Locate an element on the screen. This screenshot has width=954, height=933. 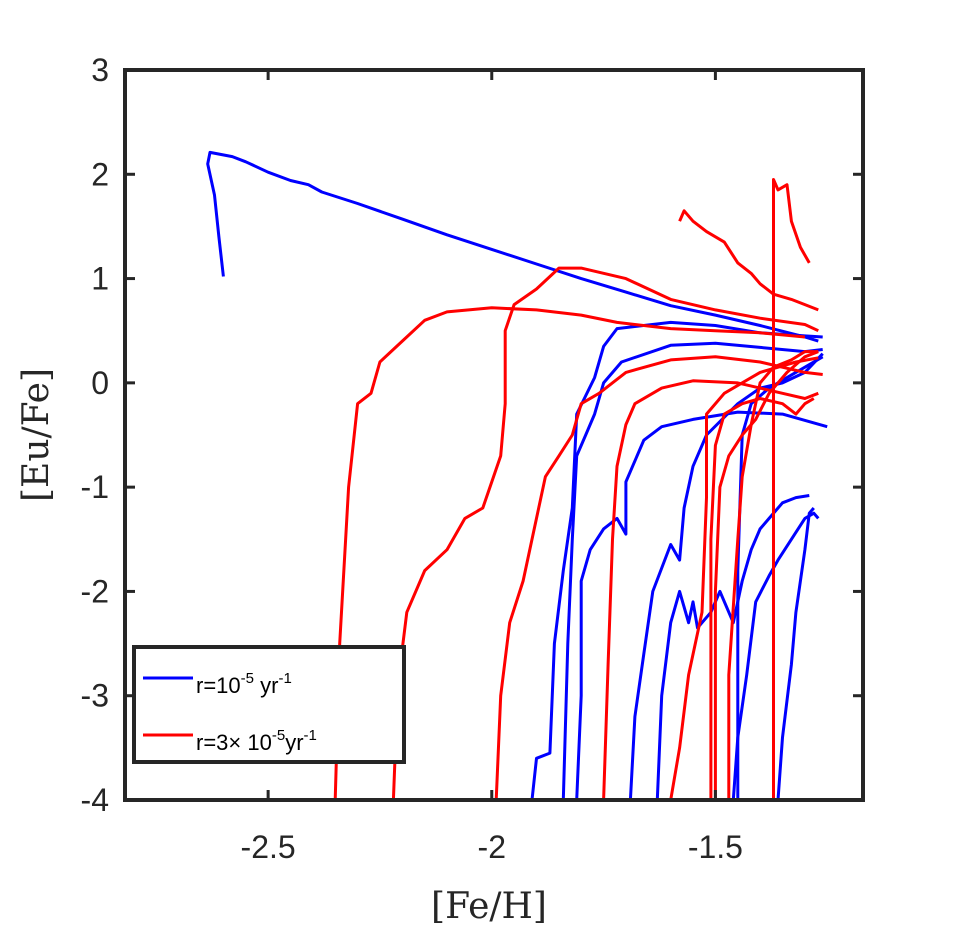
y-tick-label: 2 is located at coordinates (100, 174).